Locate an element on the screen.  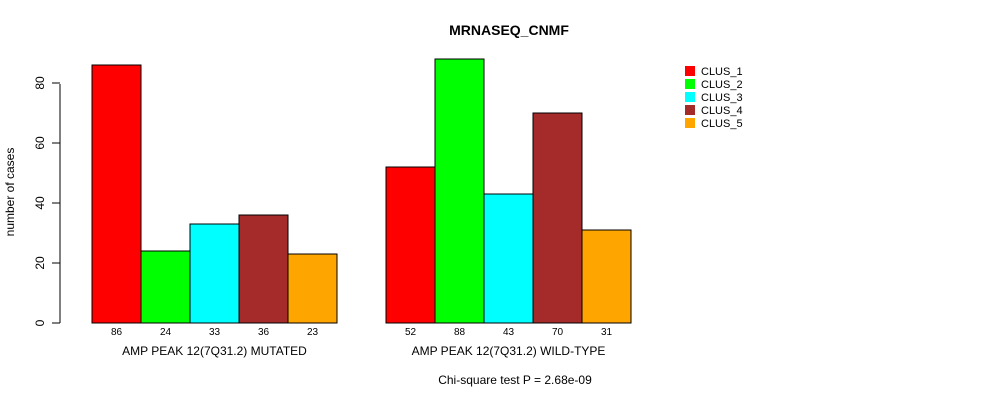
y-tick-label: 20 is located at coordinates (40, 263).